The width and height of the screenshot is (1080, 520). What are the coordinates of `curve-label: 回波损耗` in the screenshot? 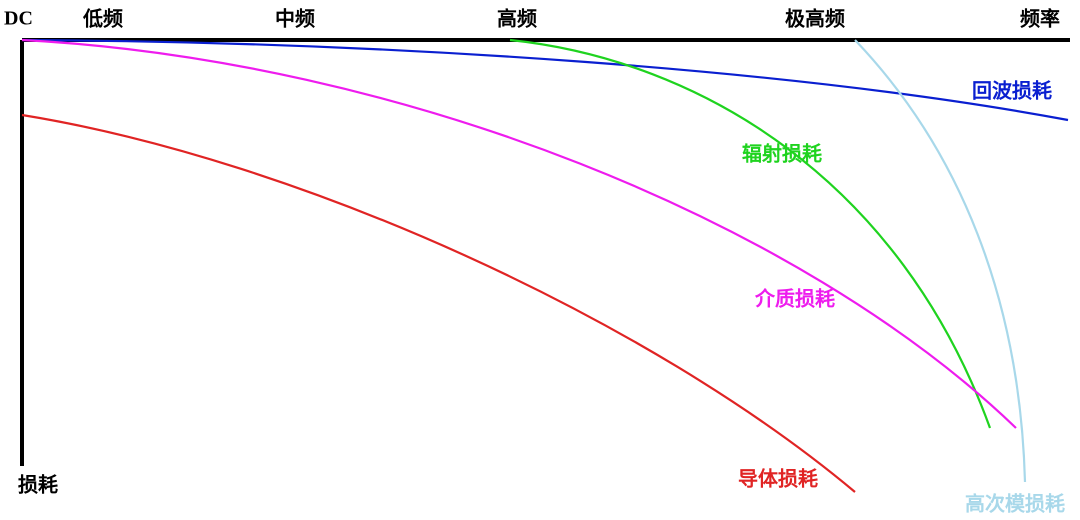 It's located at (1012, 91).